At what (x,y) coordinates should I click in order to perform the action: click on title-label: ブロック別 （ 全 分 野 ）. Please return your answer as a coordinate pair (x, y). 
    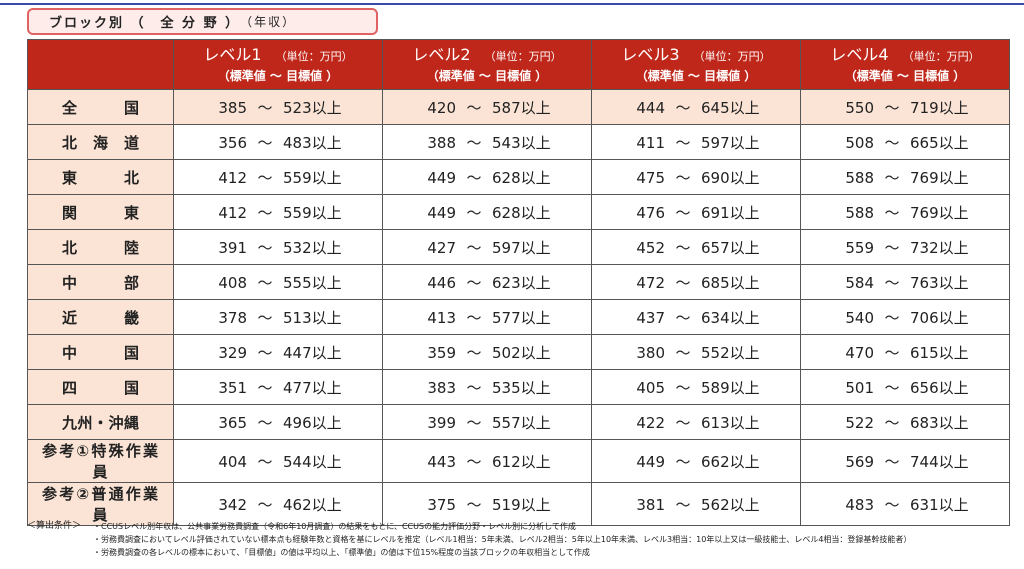
    Looking at the image, I should click on (145, 23).